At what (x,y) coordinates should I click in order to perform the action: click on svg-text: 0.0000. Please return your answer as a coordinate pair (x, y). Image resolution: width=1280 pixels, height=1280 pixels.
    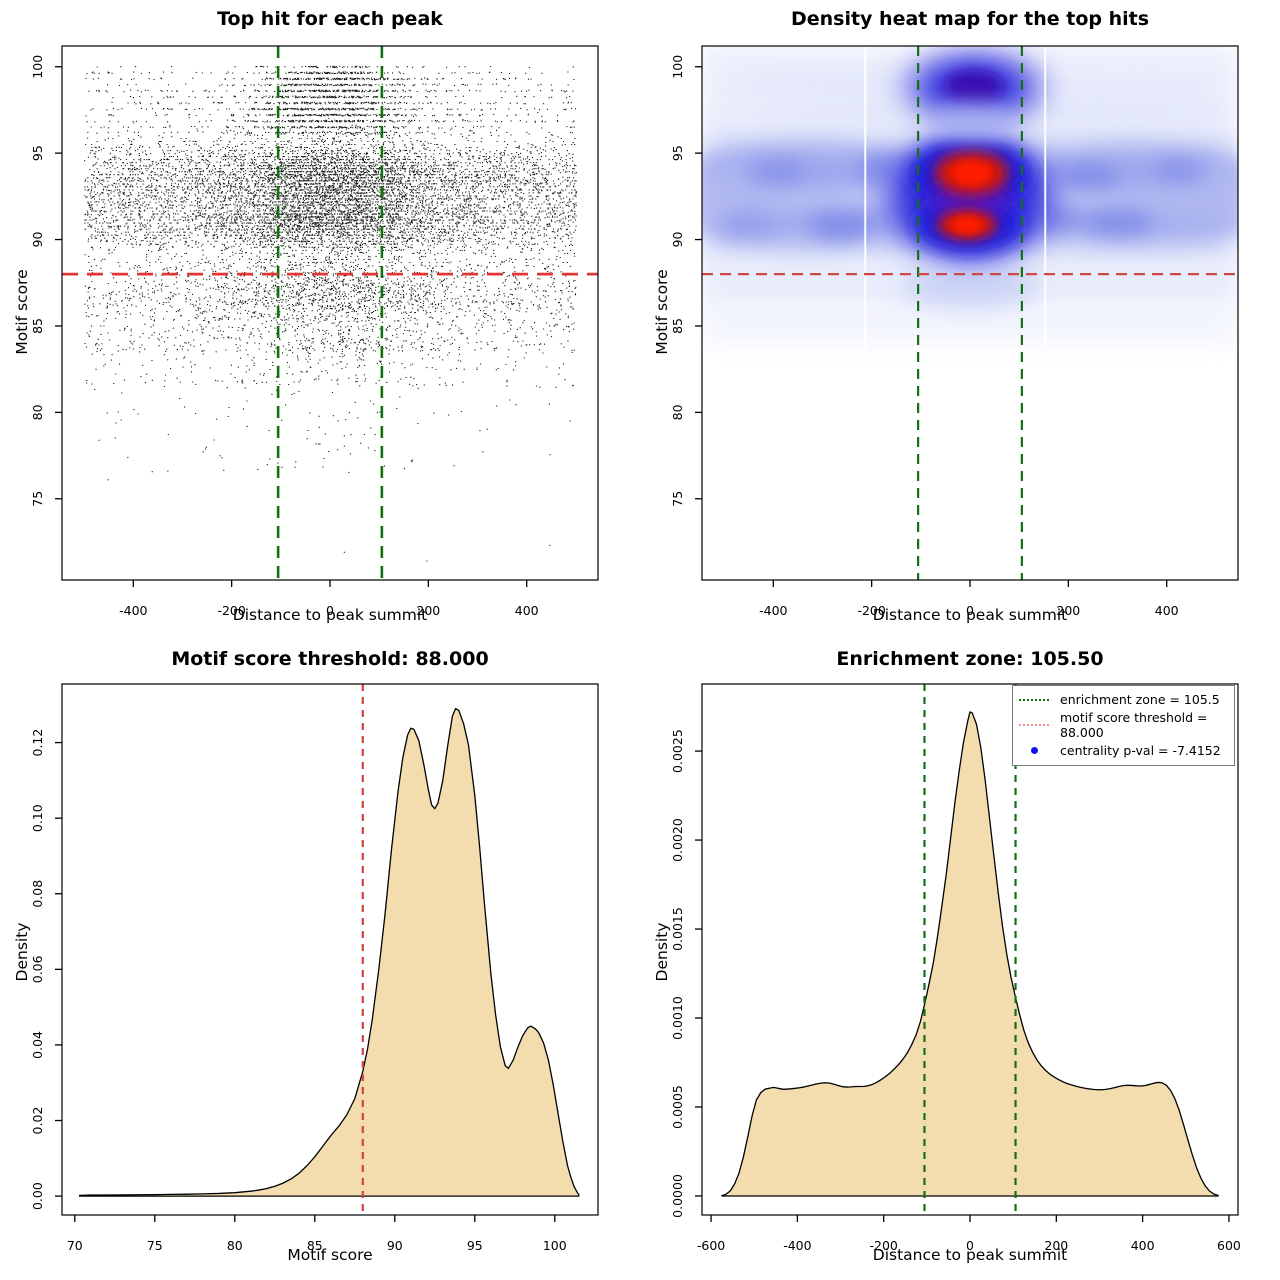
    Looking at the image, I should click on (677, 1196).